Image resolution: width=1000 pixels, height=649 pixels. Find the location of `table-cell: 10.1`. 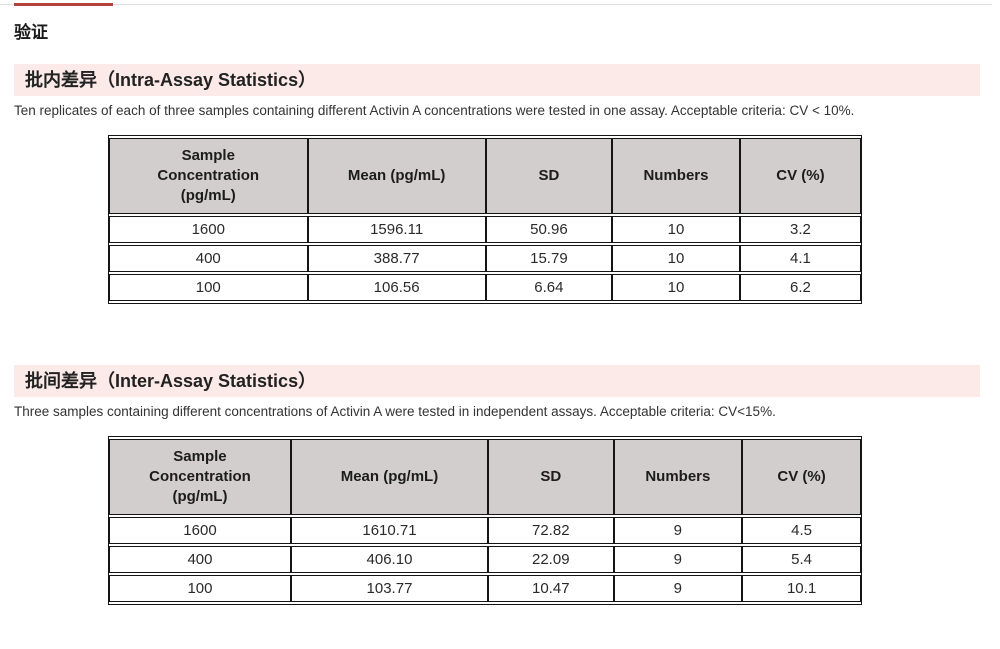

table-cell: 10.1 is located at coordinates (801, 588).